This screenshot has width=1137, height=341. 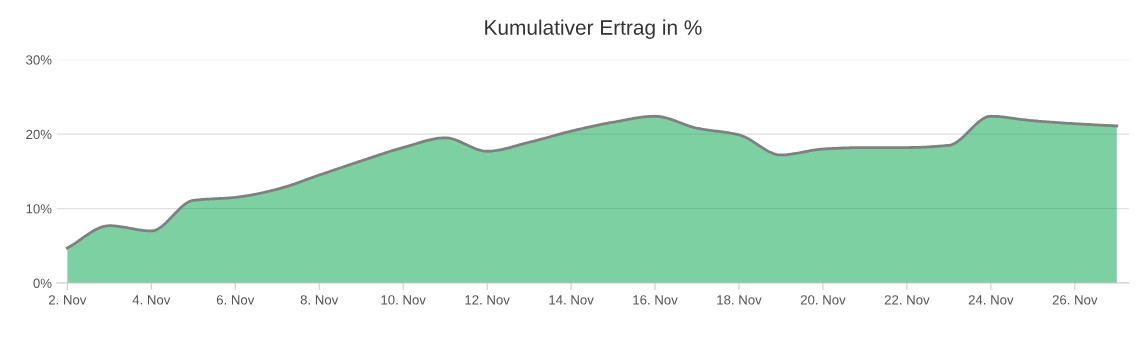 What do you see at coordinates (487, 300) in the screenshot?
I see `x-tick-label: 12. Nov` at bounding box center [487, 300].